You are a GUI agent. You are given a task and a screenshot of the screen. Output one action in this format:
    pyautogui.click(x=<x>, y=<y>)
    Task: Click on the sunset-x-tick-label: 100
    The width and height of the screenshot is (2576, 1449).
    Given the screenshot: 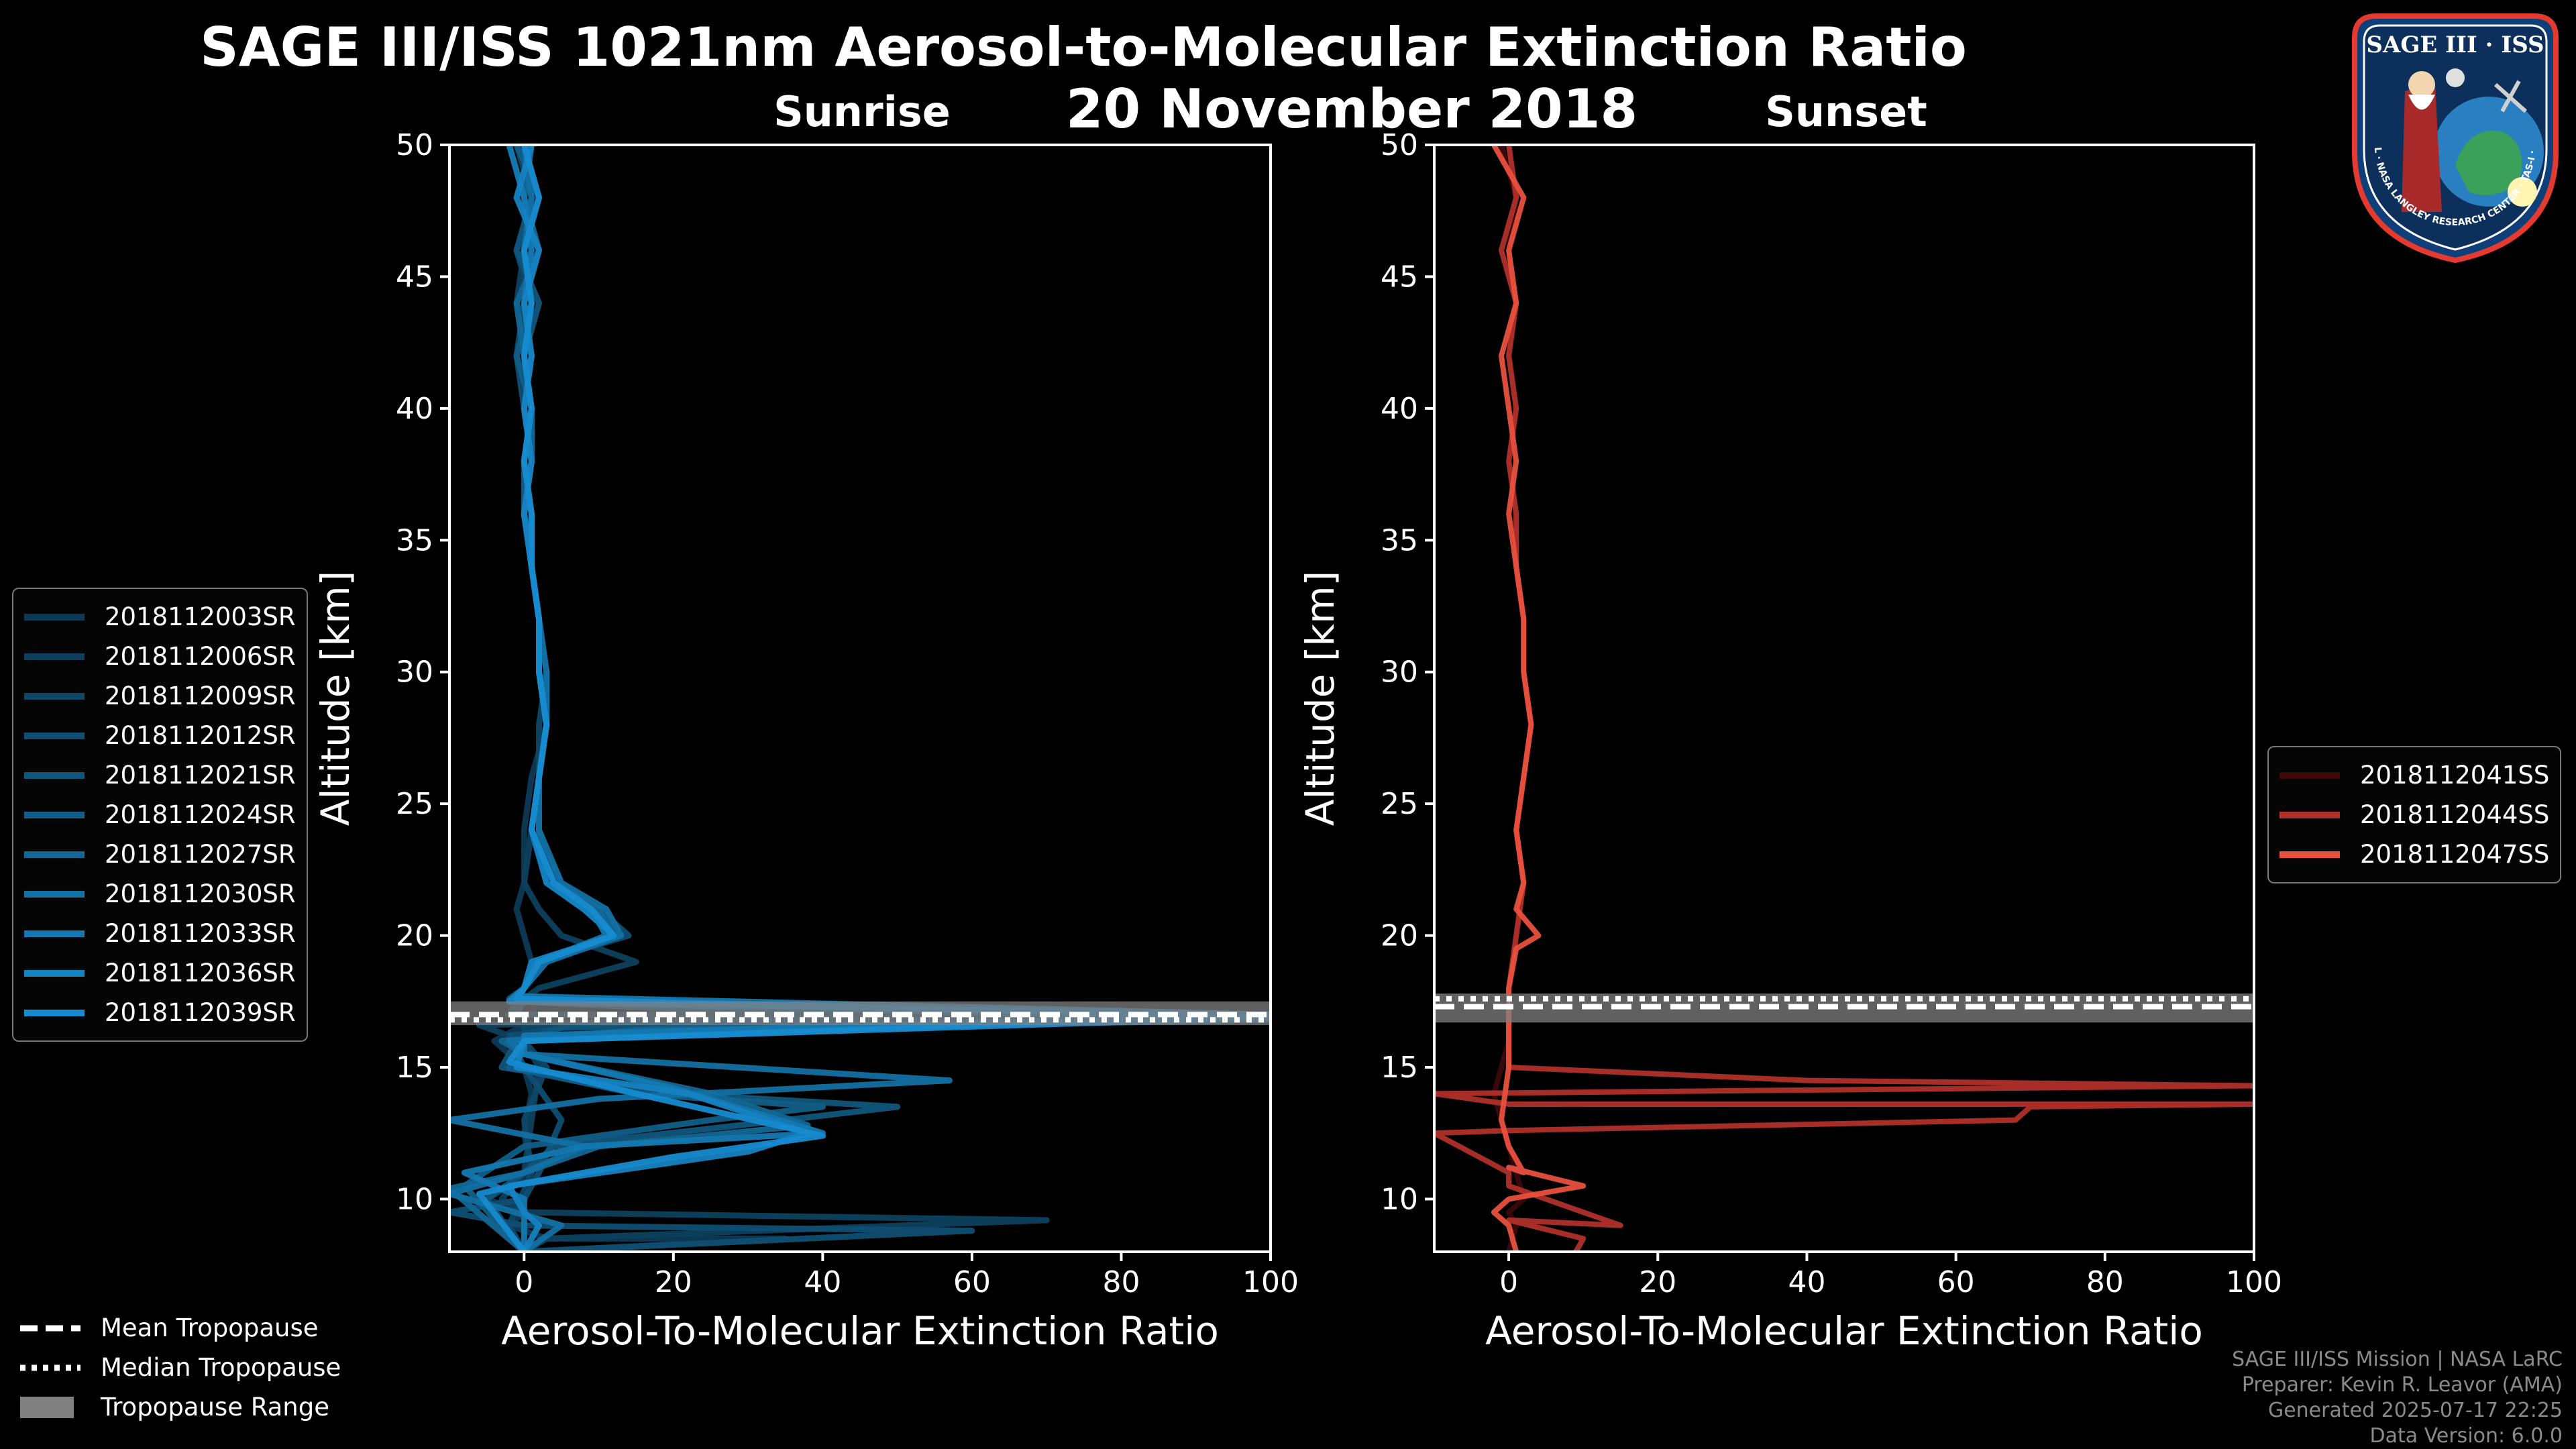 What is the action you would take?
    pyautogui.click(x=2254, y=1282)
    